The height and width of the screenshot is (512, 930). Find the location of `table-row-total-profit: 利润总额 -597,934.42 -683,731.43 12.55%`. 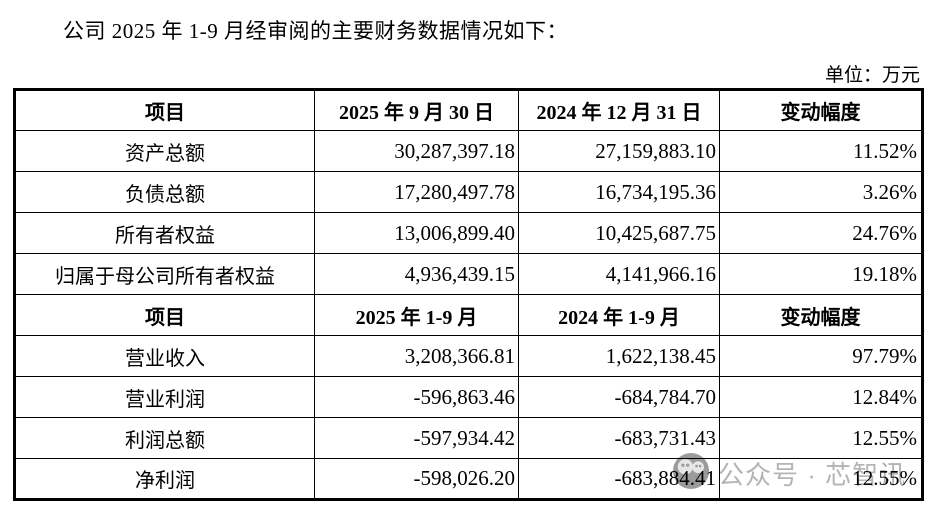

table-row-total-profit: 利润总额 -597,934.42 -683,731.43 12.55% is located at coordinates (468, 438).